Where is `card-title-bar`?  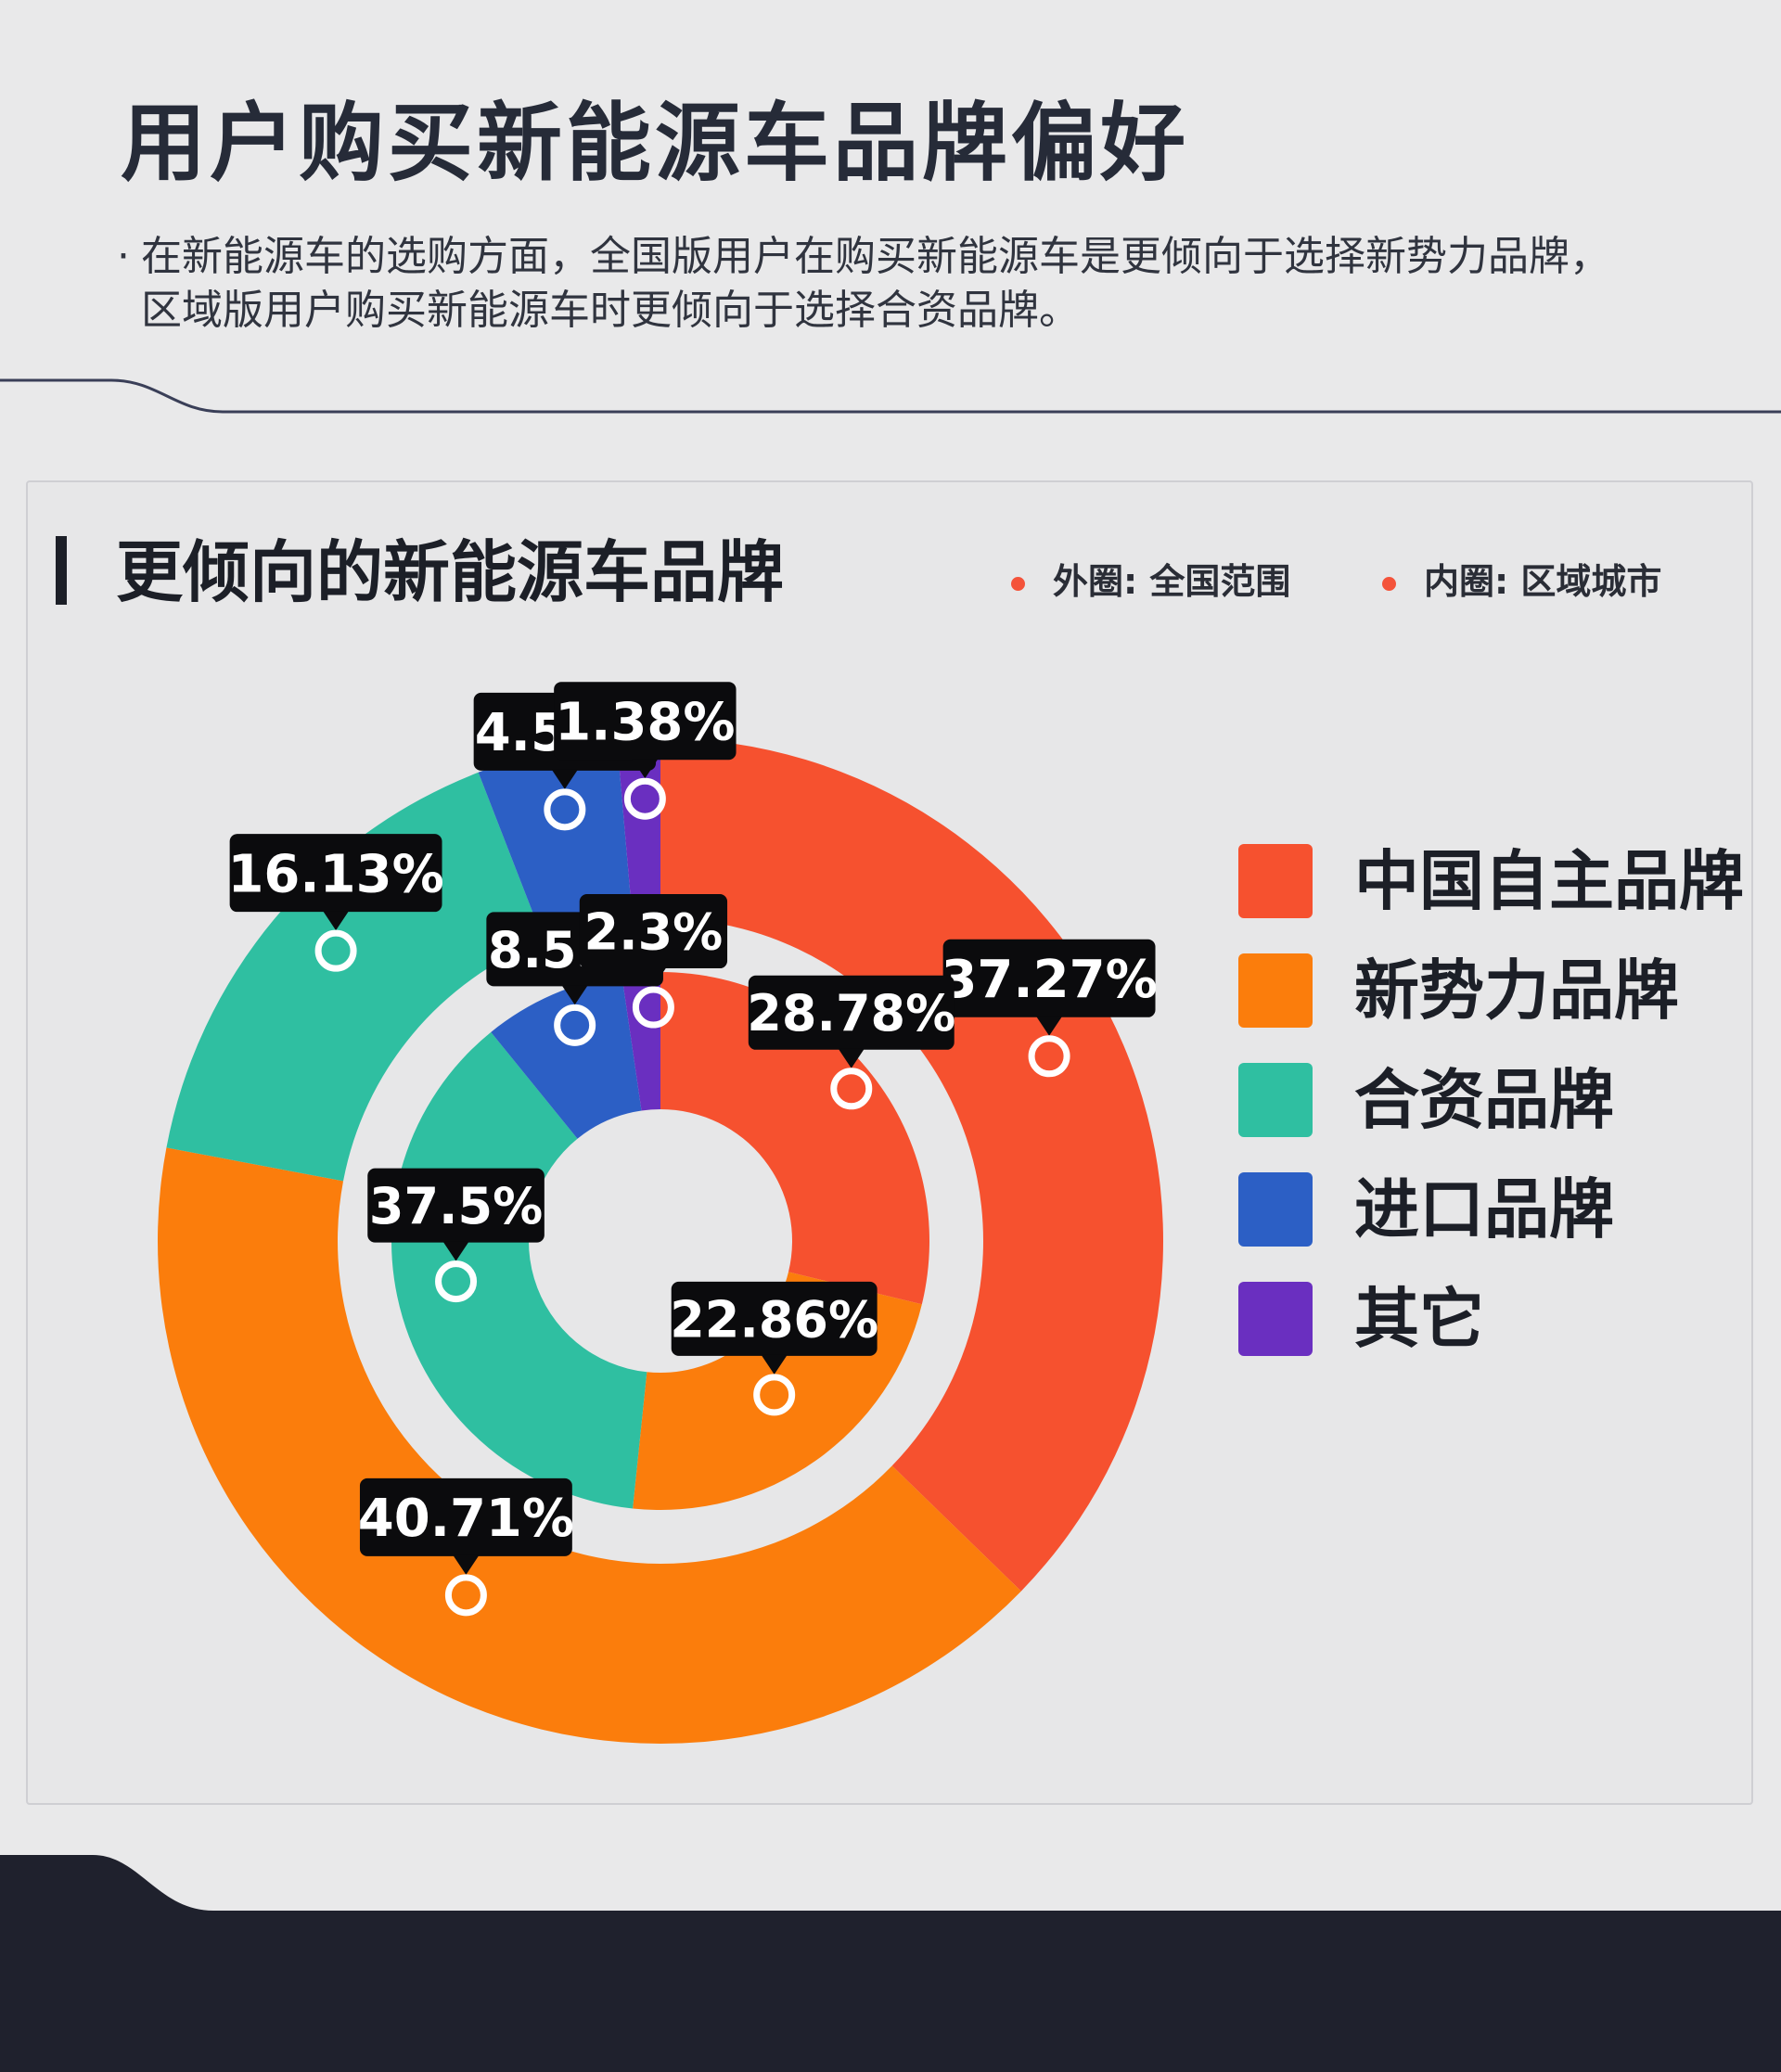
card-title-bar is located at coordinates (61, 570).